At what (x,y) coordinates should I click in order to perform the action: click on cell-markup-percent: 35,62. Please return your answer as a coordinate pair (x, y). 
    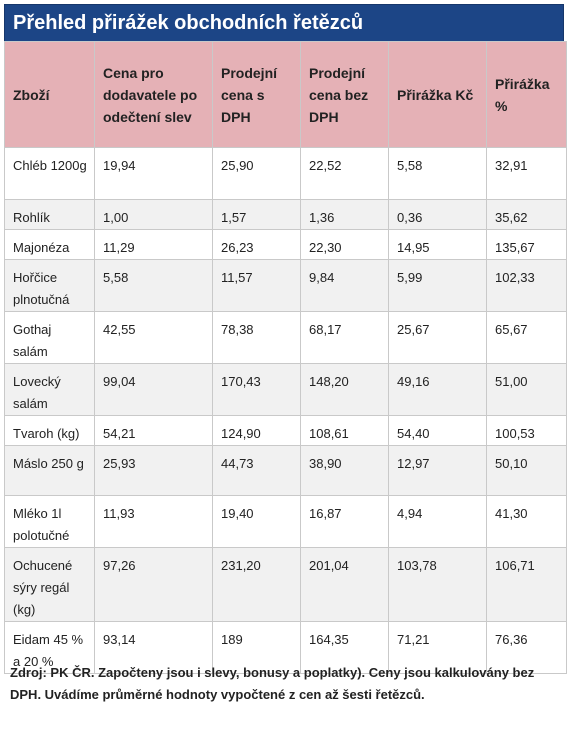
    Looking at the image, I should click on (526, 214).